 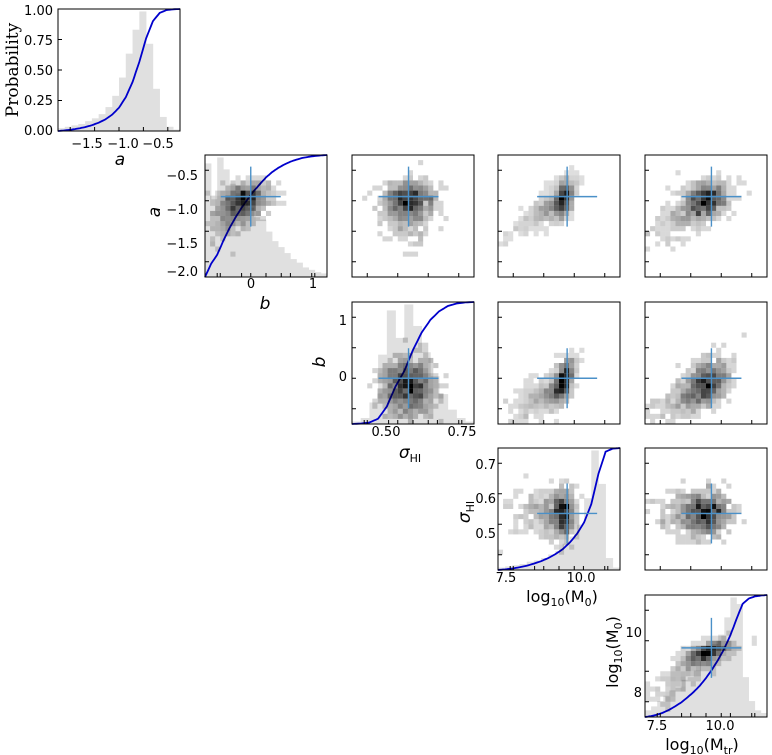 I want to click on sigma-axis-label: σHI, so click(x=410, y=454).